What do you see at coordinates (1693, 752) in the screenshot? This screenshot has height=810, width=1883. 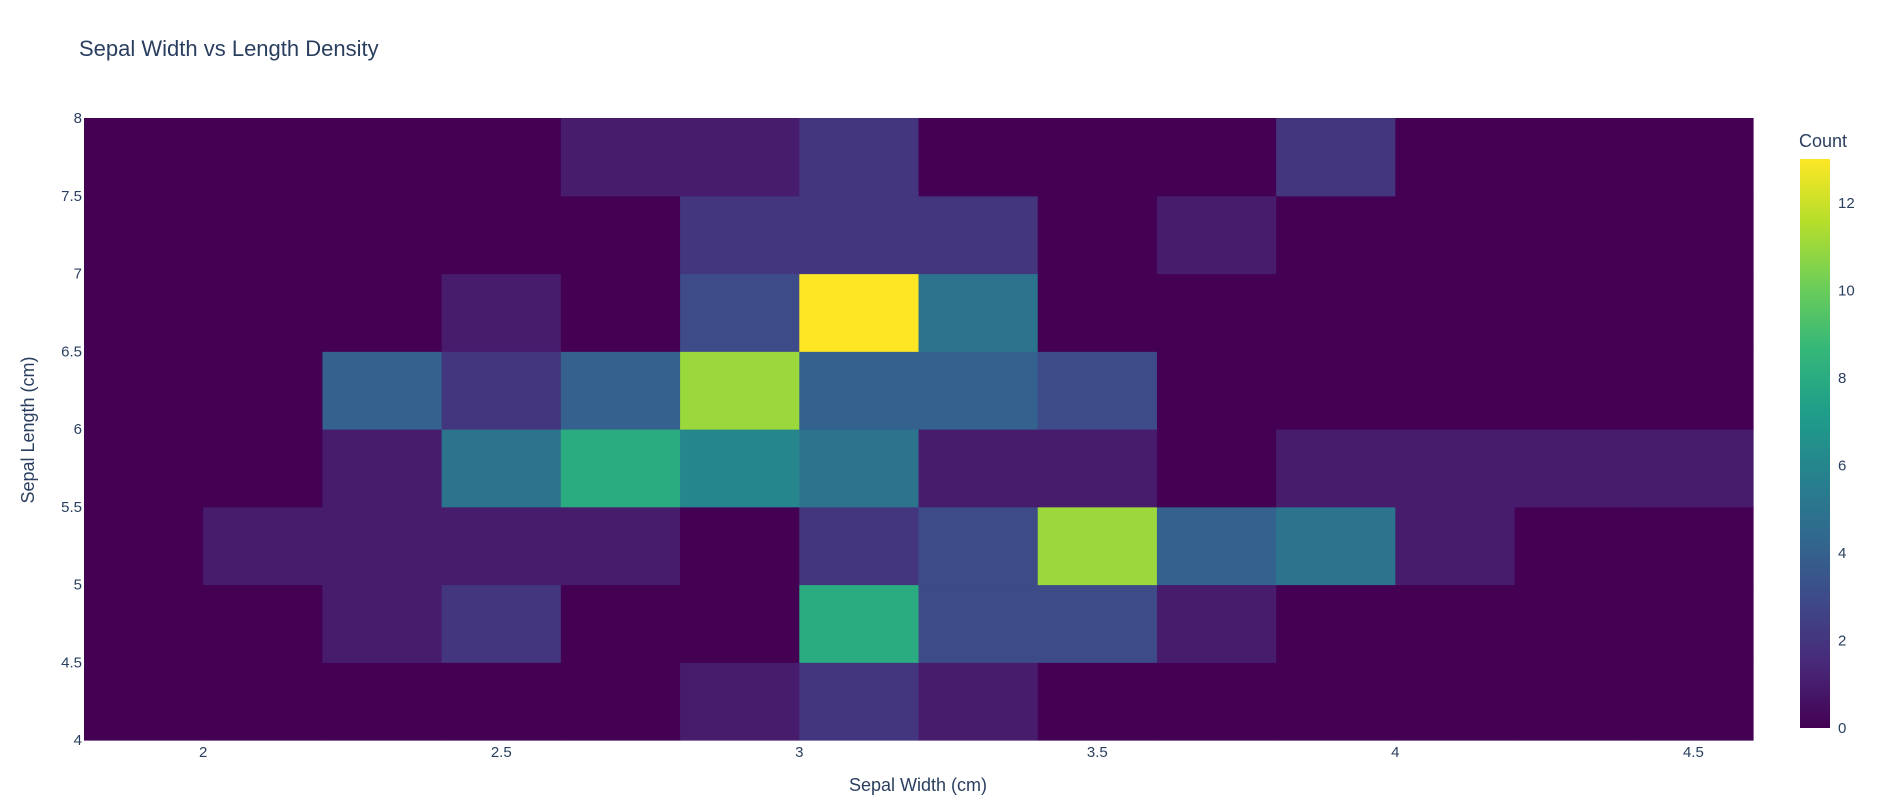 I see `x-tick-label: 4.5` at bounding box center [1693, 752].